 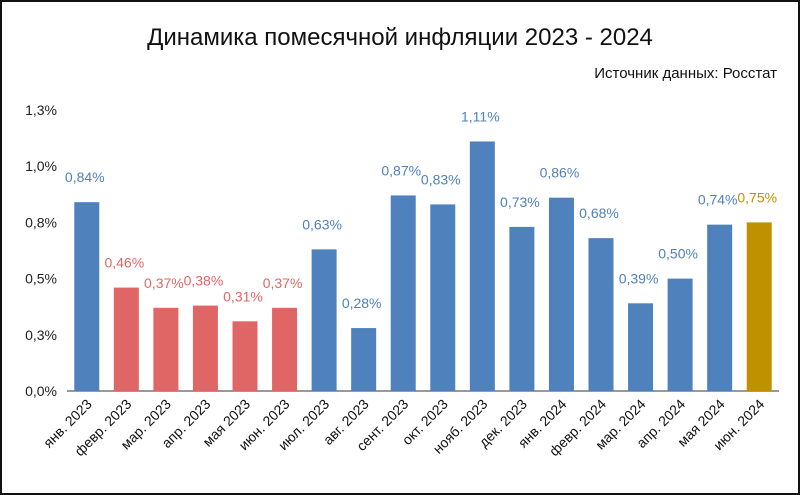 What do you see at coordinates (204, 281) in the screenshot?
I see `data-label: 0,38%` at bounding box center [204, 281].